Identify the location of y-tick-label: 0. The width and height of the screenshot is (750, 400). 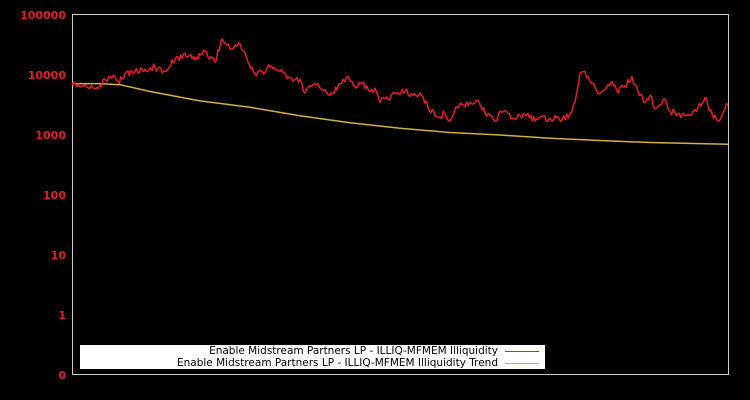
(62, 375).